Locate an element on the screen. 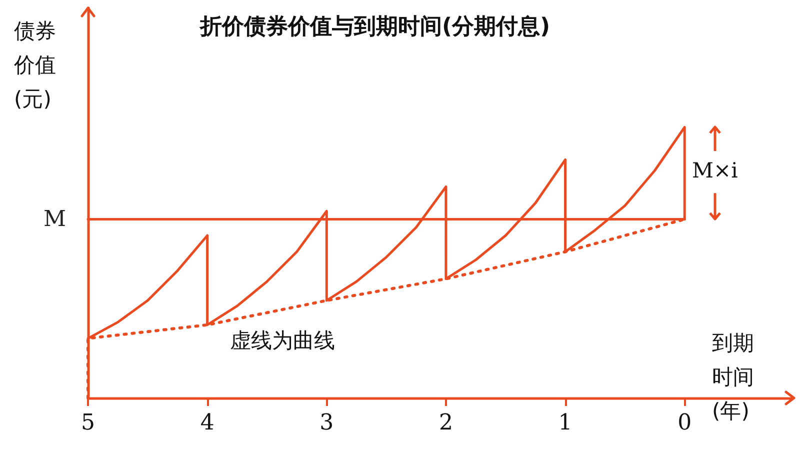  chart-title: 折价债券价值与到期时间(分期付息) is located at coordinates (374, 27).